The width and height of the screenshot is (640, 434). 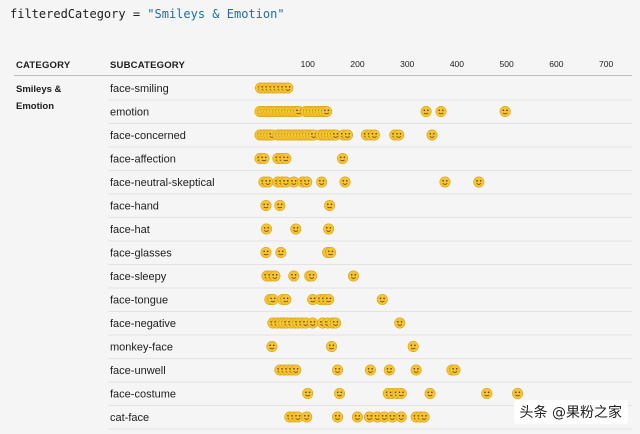 I want to click on x-tick-label: 200, so click(x=357, y=64).